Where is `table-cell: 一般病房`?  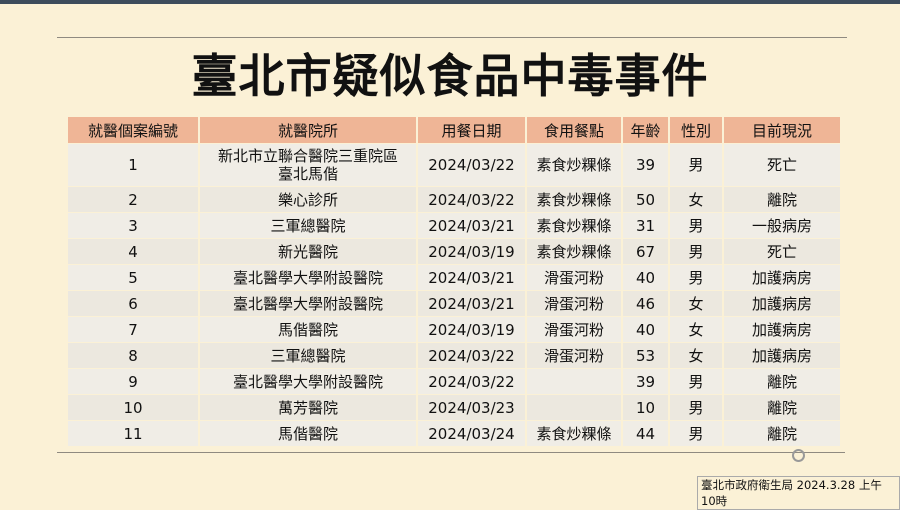
table-cell: 一般病房 is located at coordinates (782, 225).